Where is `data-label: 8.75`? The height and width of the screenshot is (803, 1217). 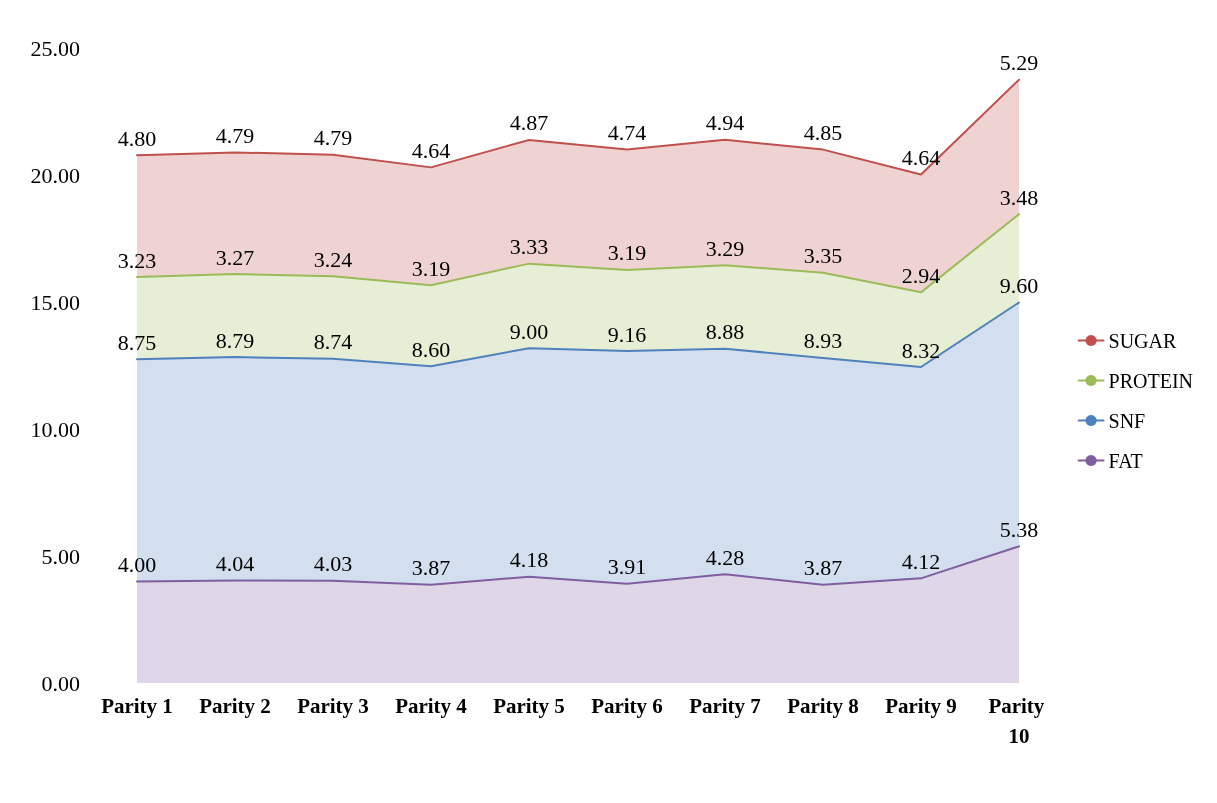
data-label: 8.75 is located at coordinates (137, 342).